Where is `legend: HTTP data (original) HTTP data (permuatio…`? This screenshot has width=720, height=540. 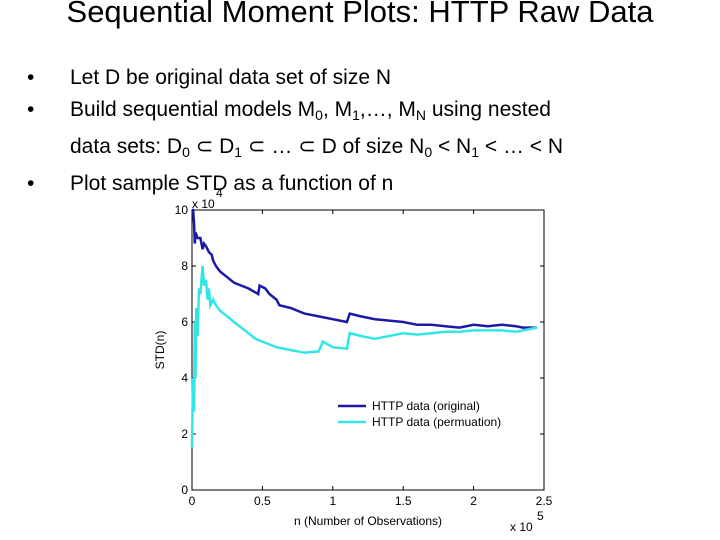 legend: HTTP data (original) HTTP data (permuatio… is located at coordinates (419, 414).